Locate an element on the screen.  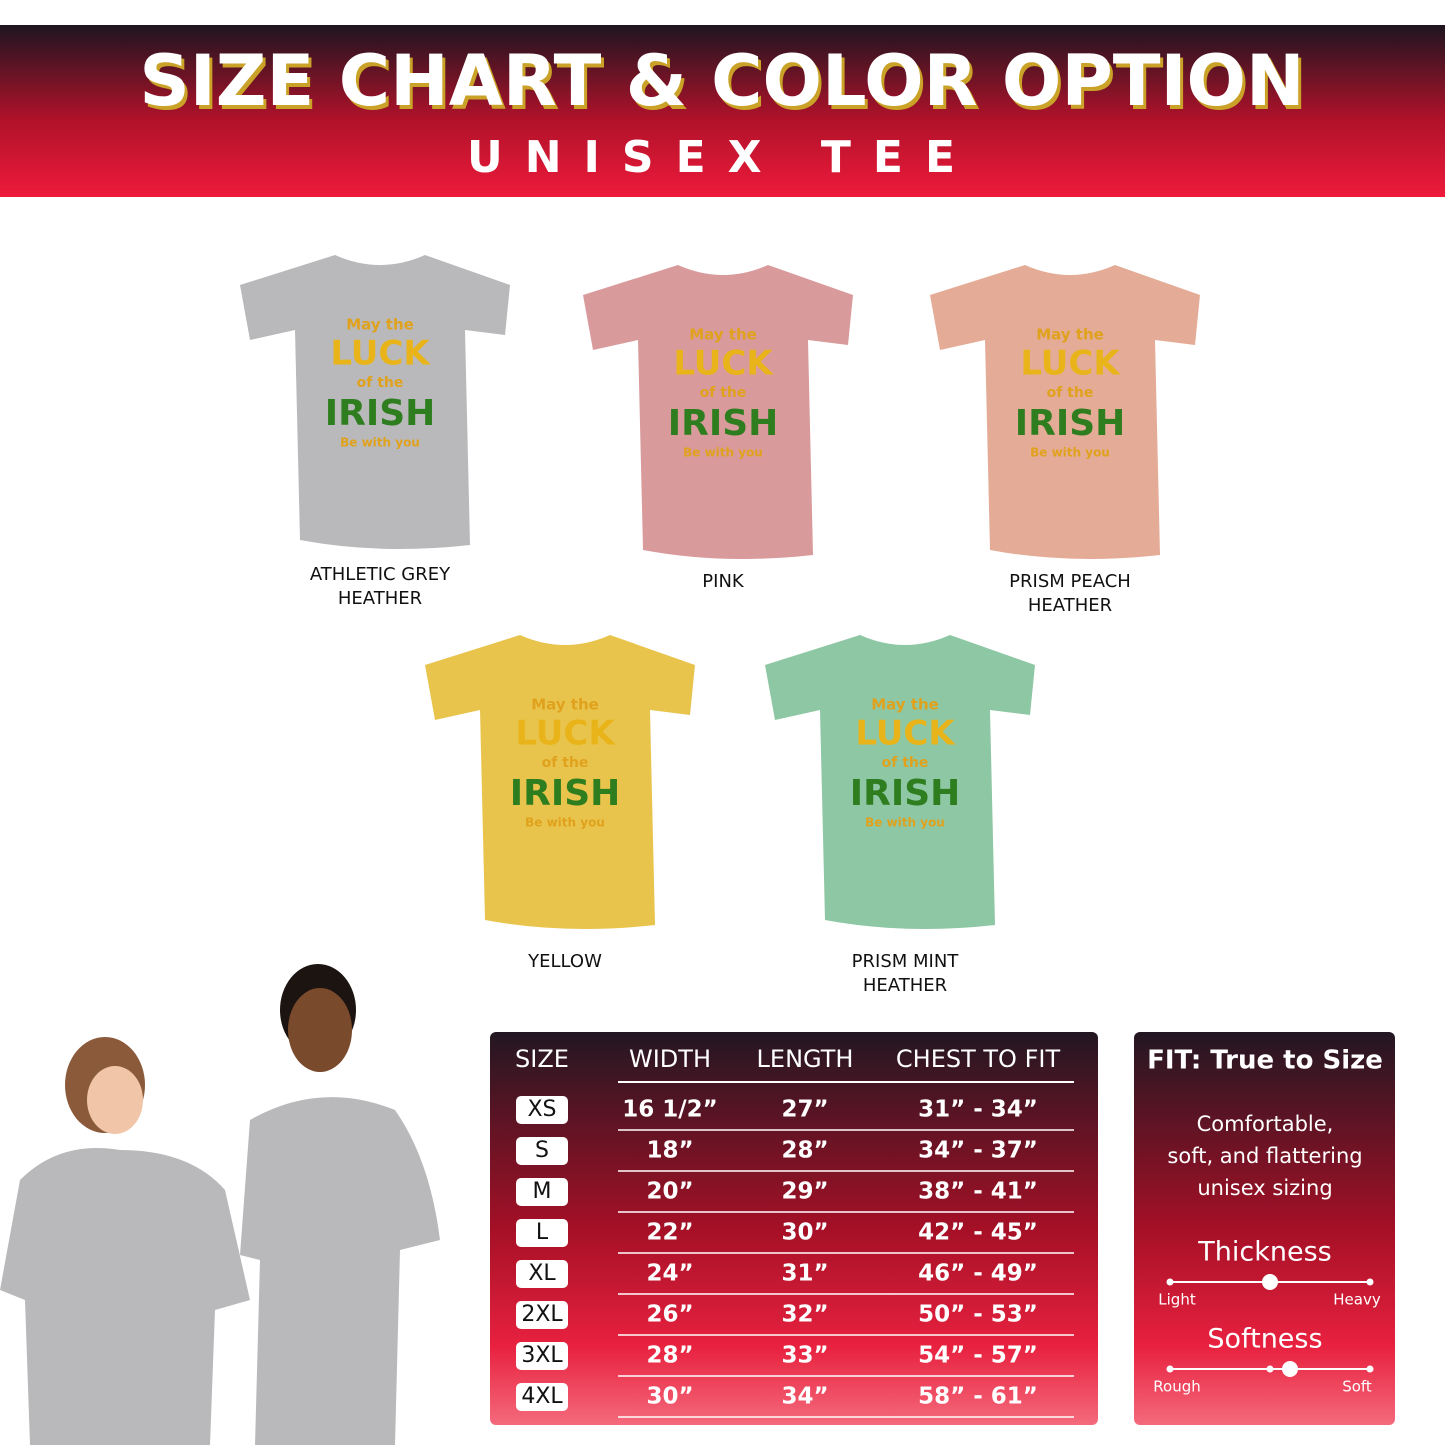
table-cell: 27” is located at coordinates (804, 1110).